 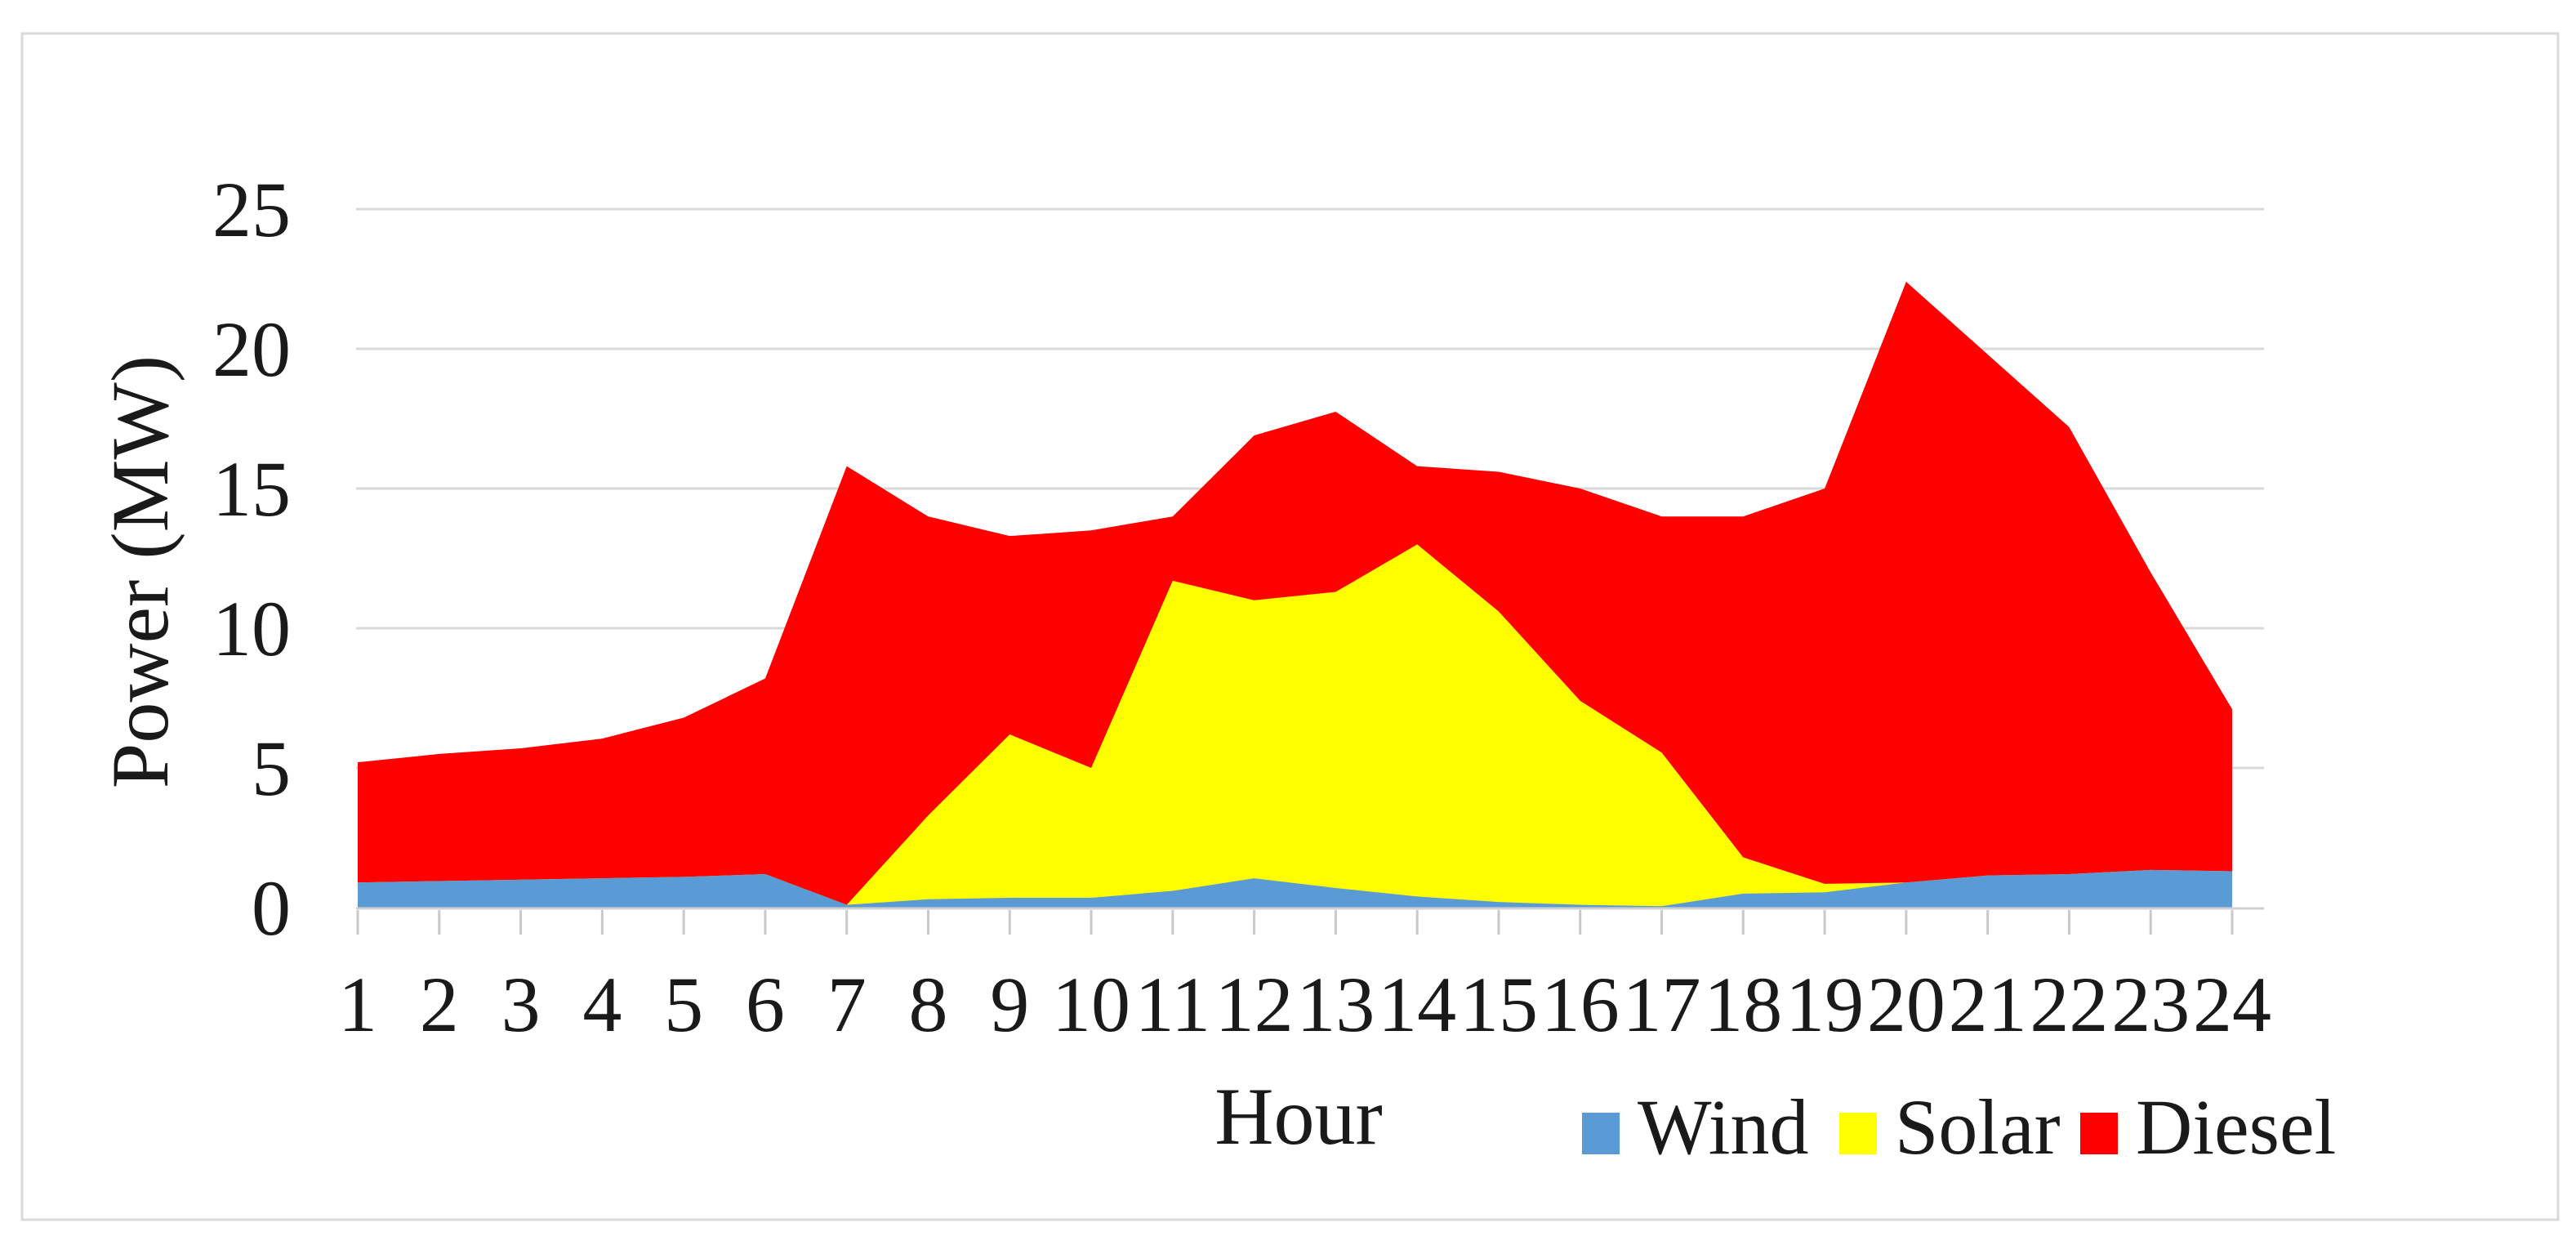 What do you see at coordinates (1499, 1004) in the screenshot?
I see `x-tick-label-15: 15` at bounding box center [1499, 1004].